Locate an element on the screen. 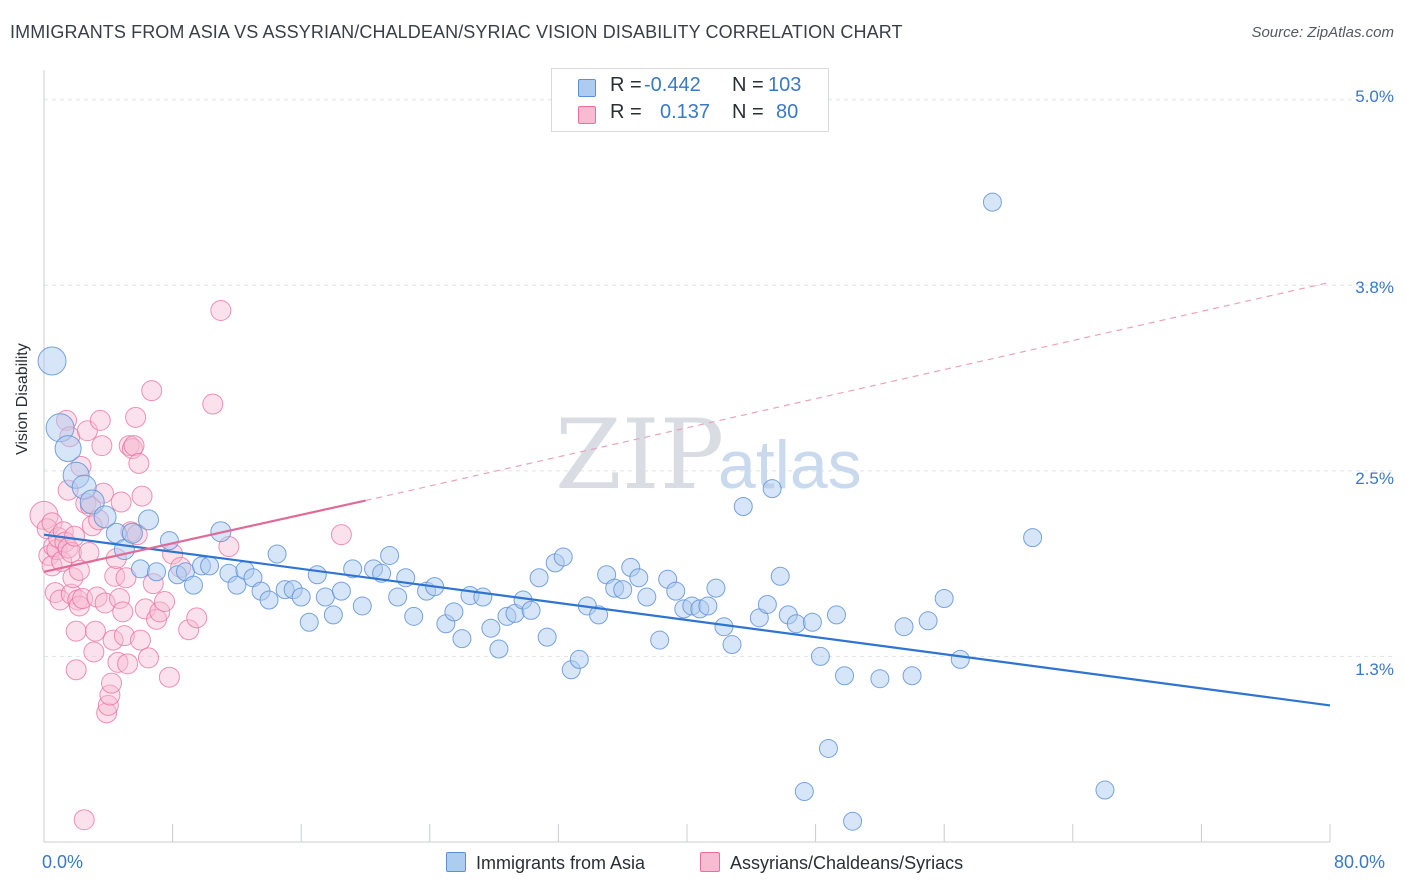 The image size is (1406, 892). x-tick-label-min: 0.0% is located at coordinates (63, 862).